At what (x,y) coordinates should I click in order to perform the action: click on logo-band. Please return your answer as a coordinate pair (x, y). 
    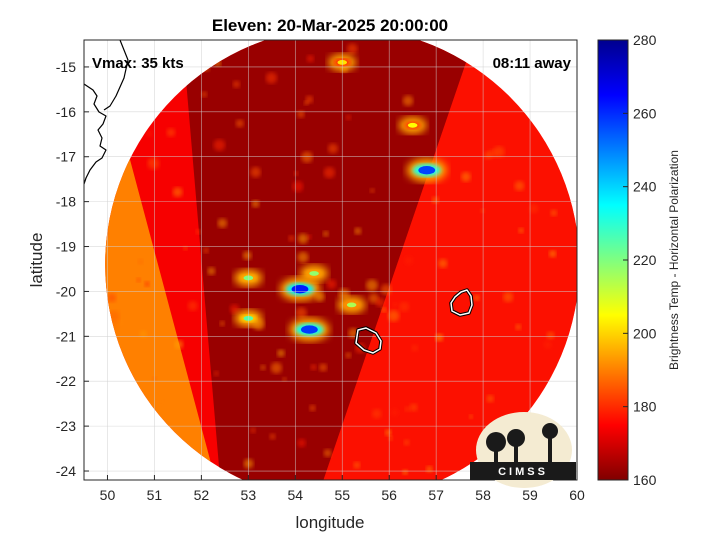
    Looking at the image, I should click on (523, 471).